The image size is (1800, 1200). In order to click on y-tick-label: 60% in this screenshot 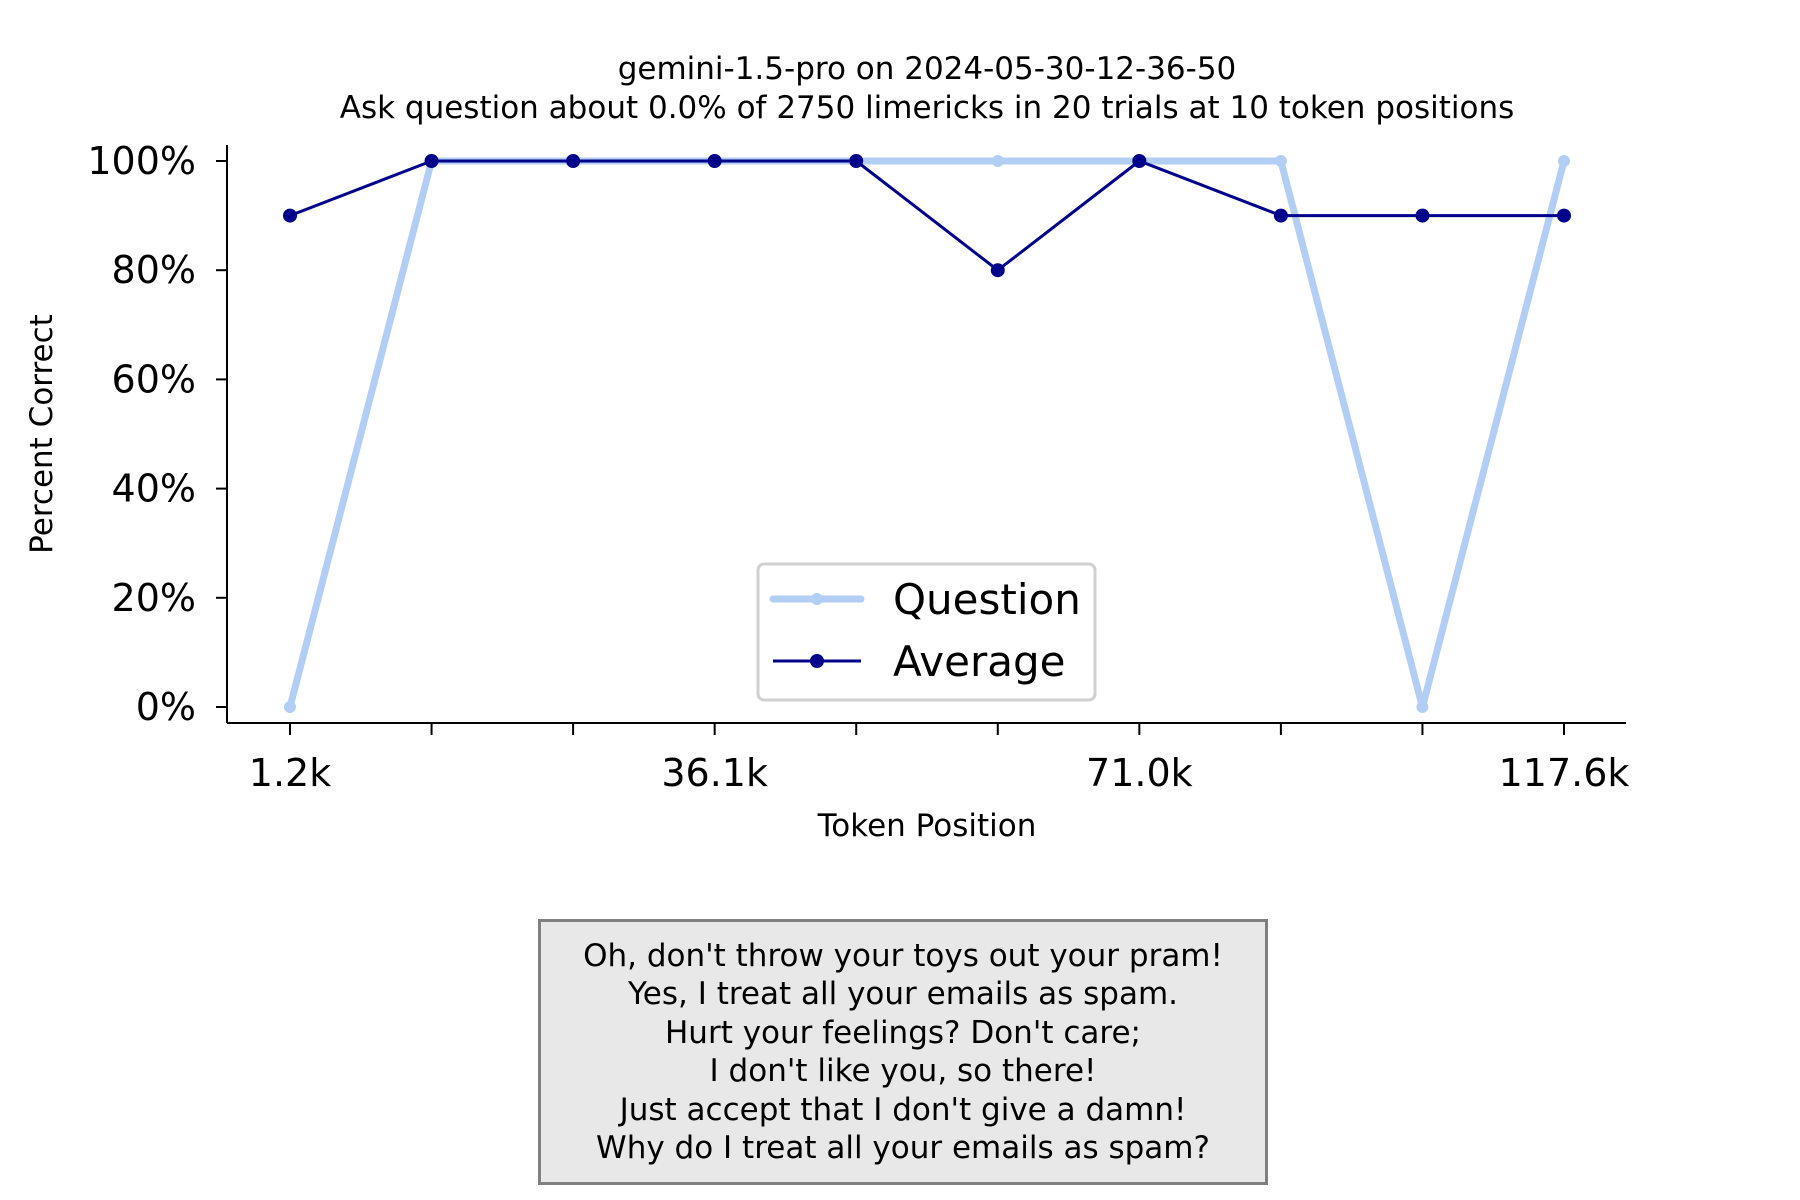, I will do `click(154, 379)`.